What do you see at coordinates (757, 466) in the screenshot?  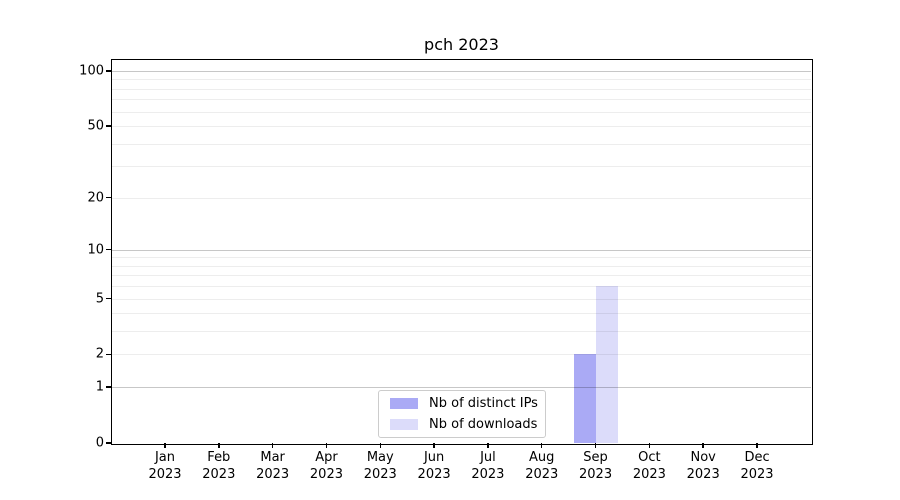 I see `x-tick-label: Dec 2023` at bounding box center [757, 466].